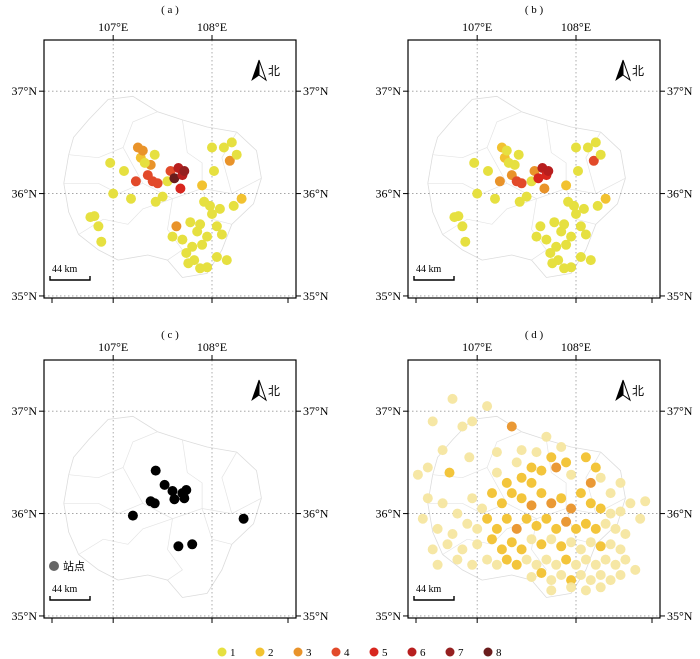  What do you see at coordinates (74, 566) in the screenshot?
I see `station-legend-label: 站点` at bounding box center [74, 566].